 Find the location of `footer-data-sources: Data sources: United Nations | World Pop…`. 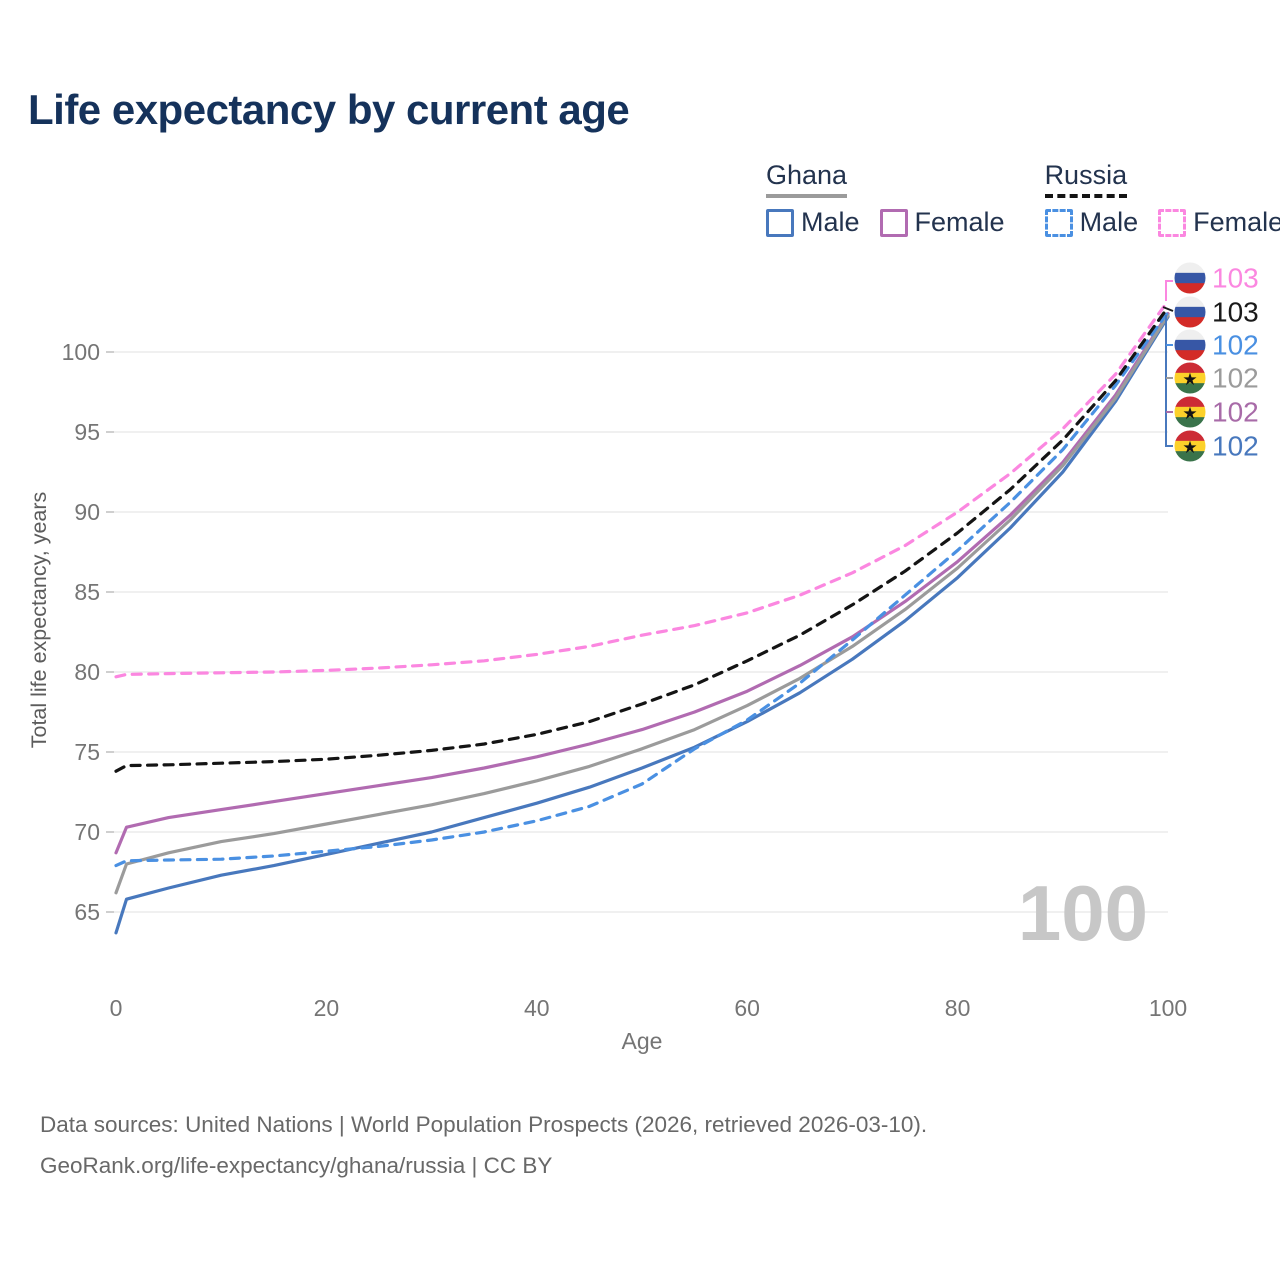

footer-data-sources: Data sources: United Nations | World Pop… is located at coordinates (484, 1124).